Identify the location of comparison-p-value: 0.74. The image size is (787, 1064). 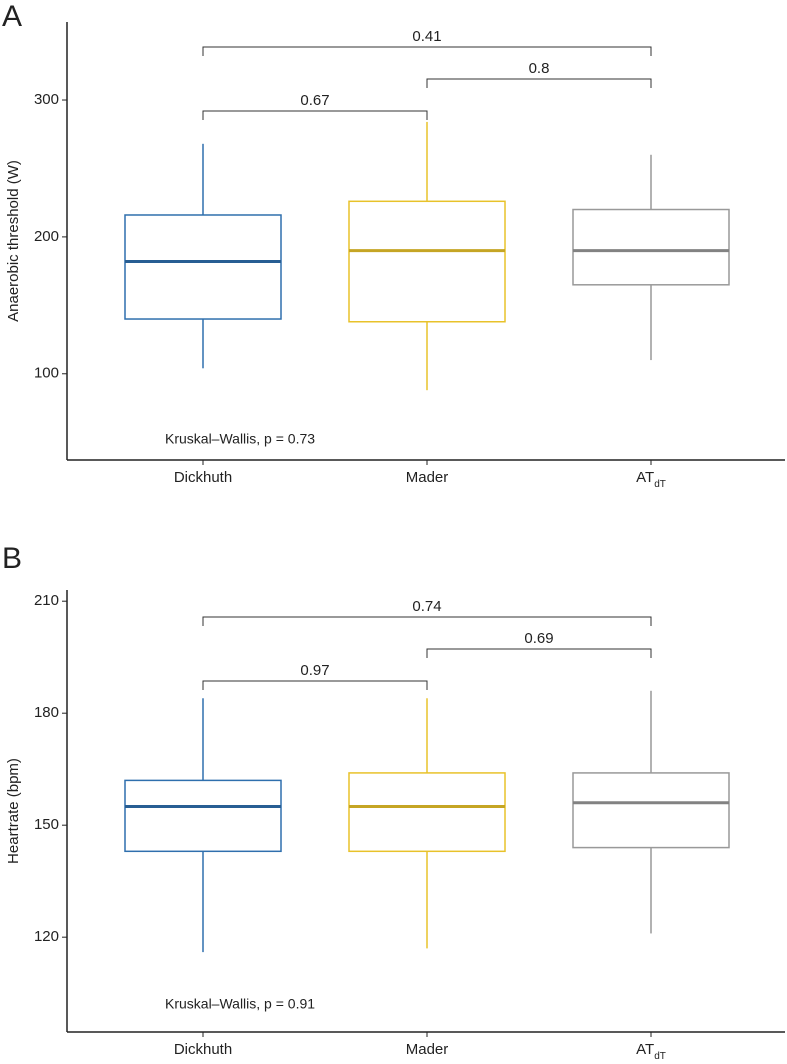
(426, 606).